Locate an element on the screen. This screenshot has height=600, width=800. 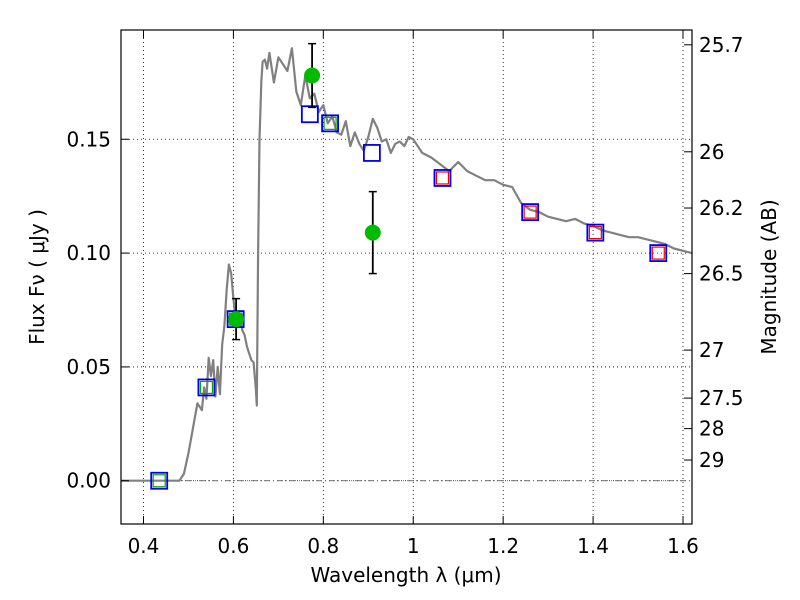
mag-tick-label: 26.2 is located at coordinates (721, 208).